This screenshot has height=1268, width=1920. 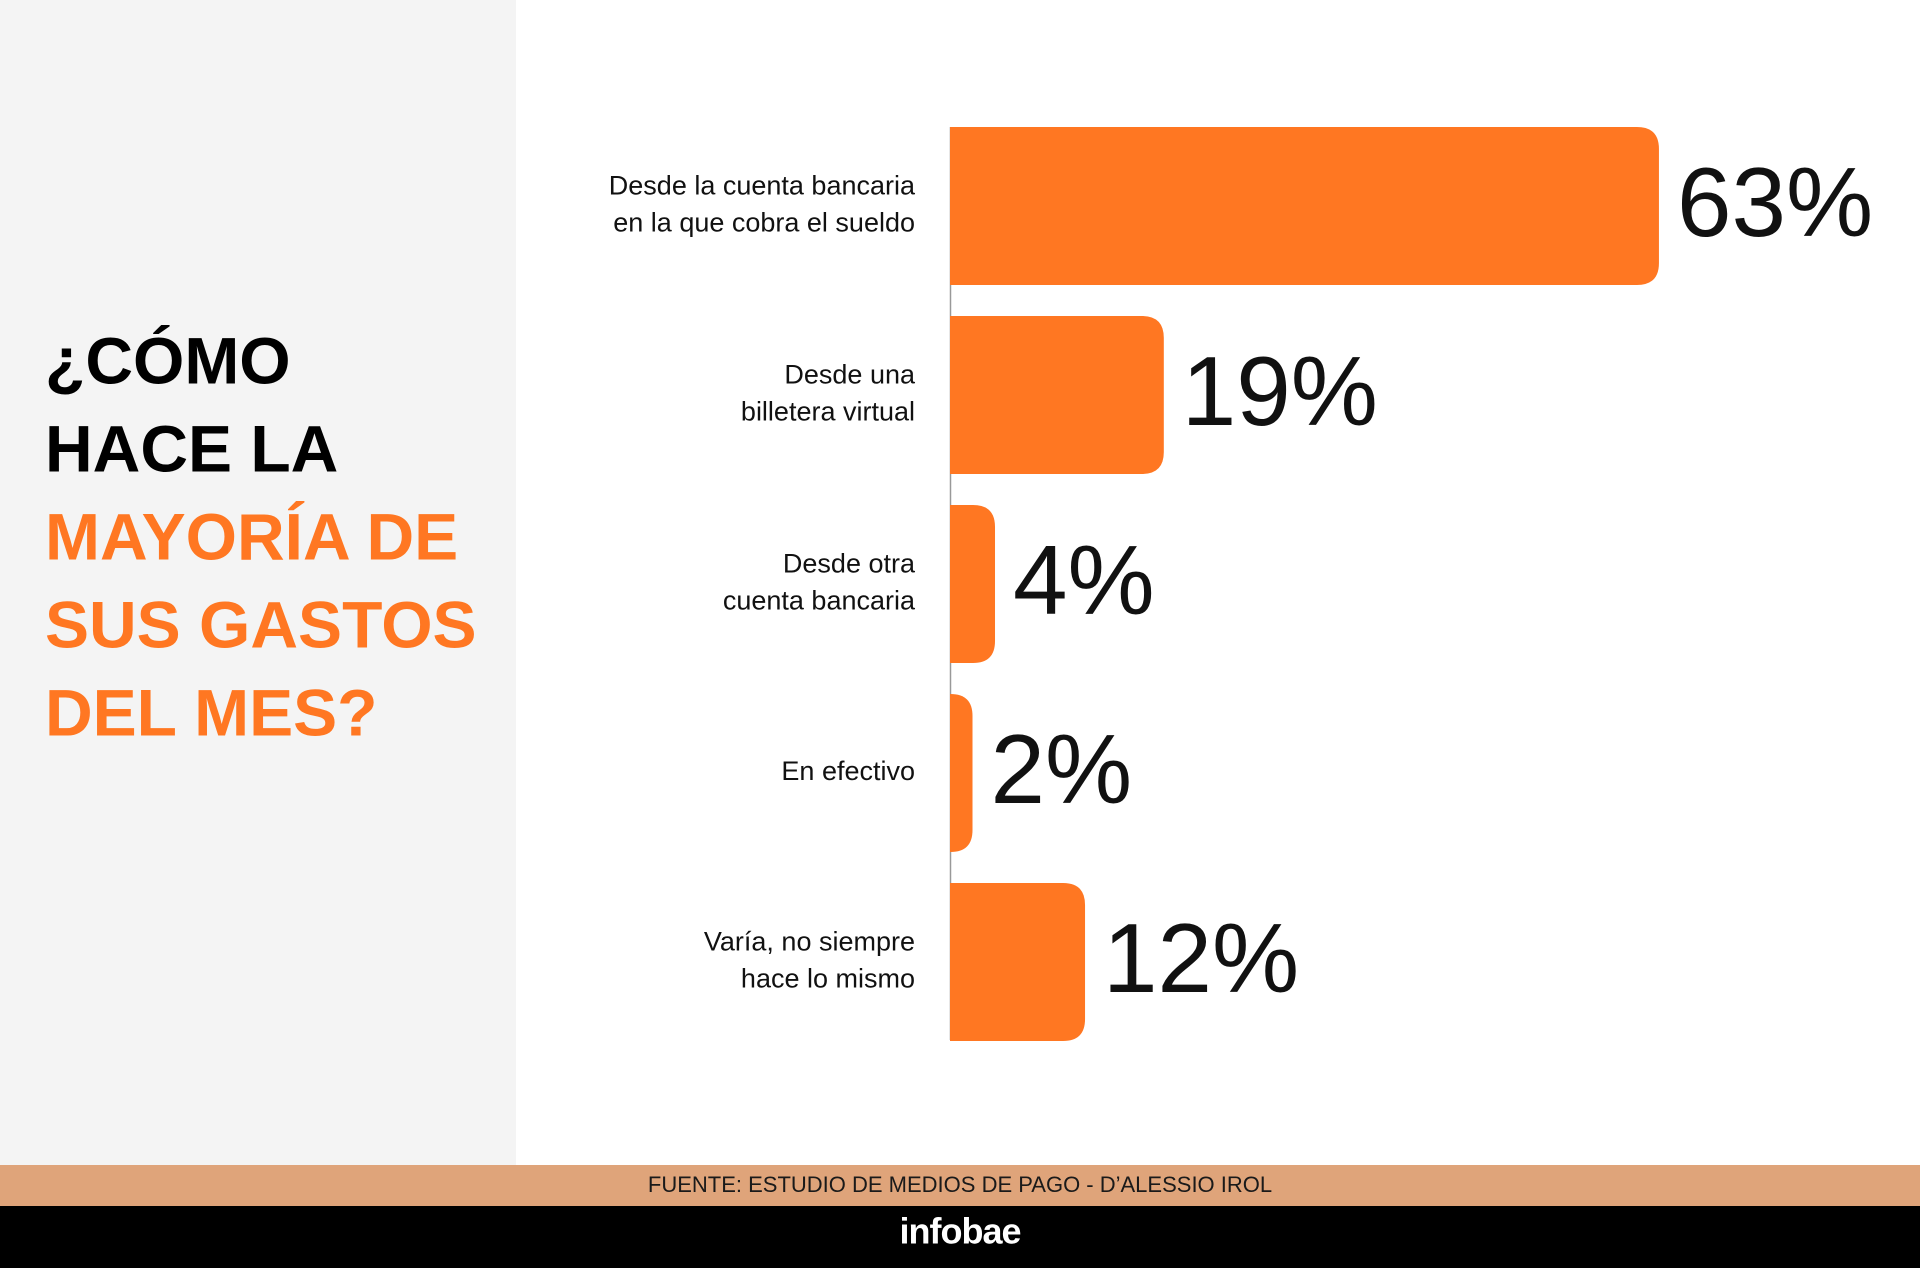 What do you see at coordinates (809, 942) in the screenshot?
I see `category-label: Varía, no siempre` at bounding box center [809, 942].